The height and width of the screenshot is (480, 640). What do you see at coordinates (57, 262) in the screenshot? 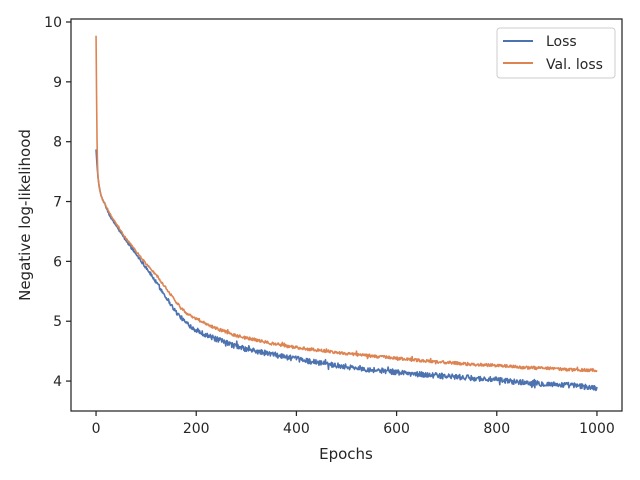
I see `y-tick-label: 6` at bounding box center [57, 262].